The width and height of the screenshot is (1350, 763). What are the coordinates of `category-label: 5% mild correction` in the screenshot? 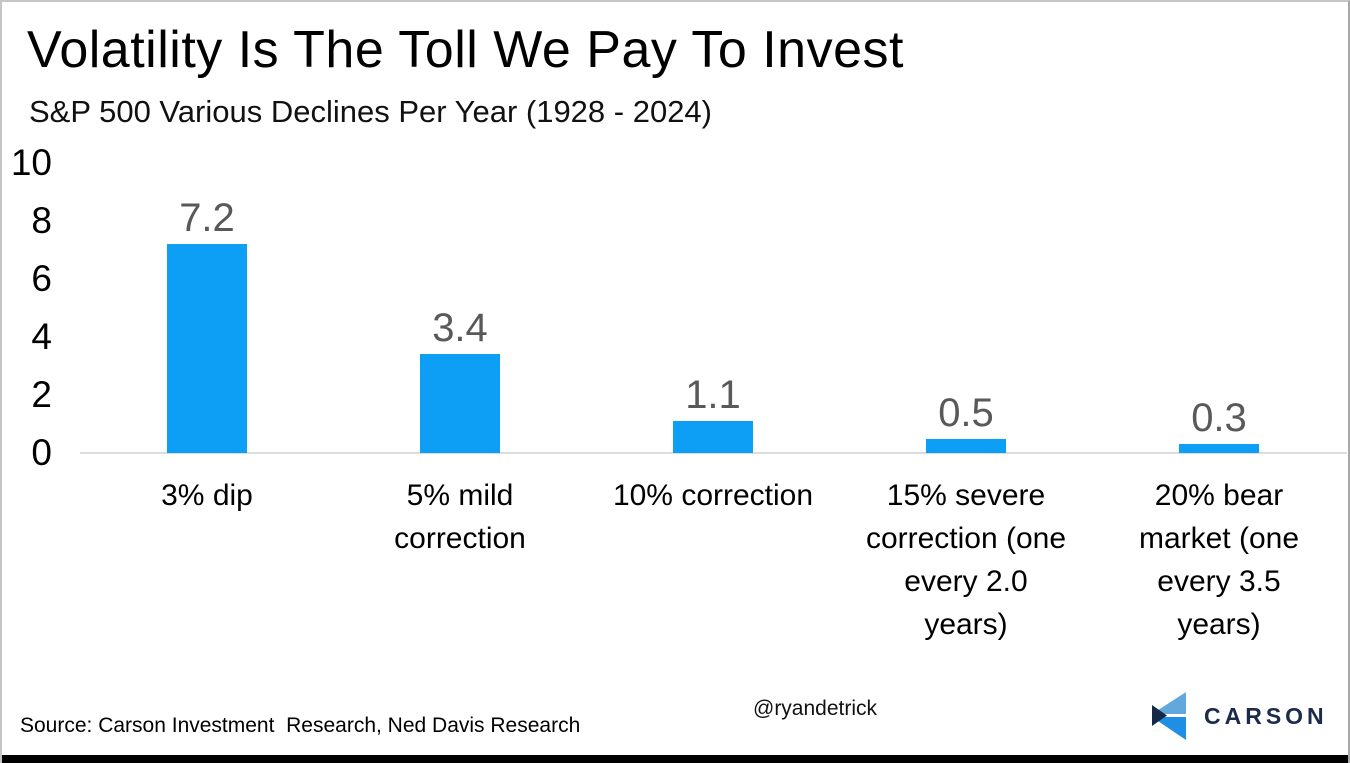 It's located at (460, 517).